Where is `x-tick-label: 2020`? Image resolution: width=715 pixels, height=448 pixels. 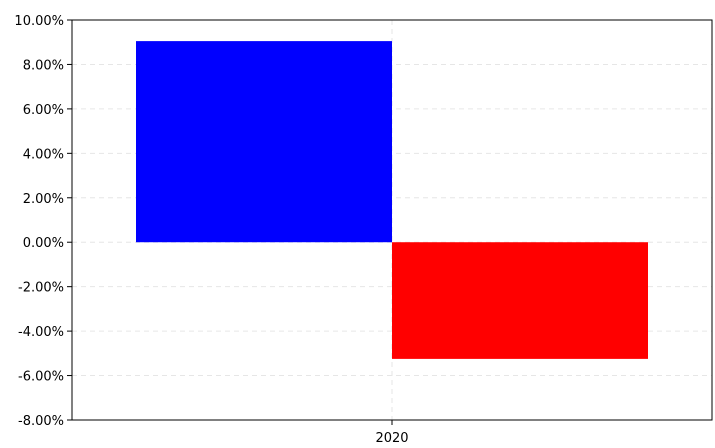
x-tick-label: 2020 is located at coordinates (391, 438).